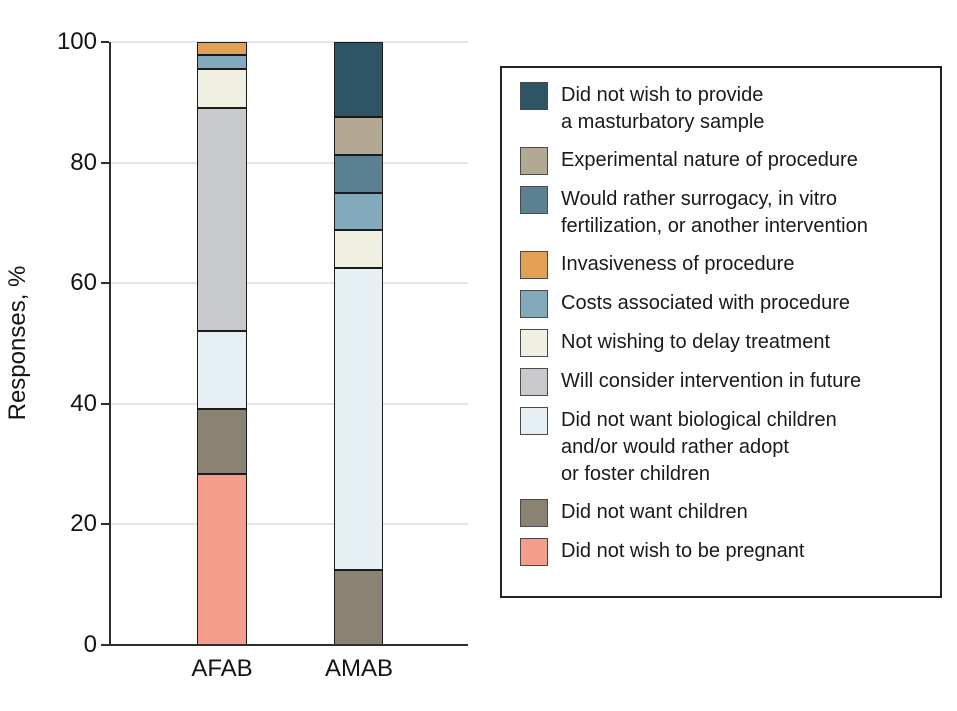 The width and height of the screenshot is (957, 711). Describe the element at coordinates (83, 283) in the screenshot. I see `y-tick-label-60: 60` at that location.